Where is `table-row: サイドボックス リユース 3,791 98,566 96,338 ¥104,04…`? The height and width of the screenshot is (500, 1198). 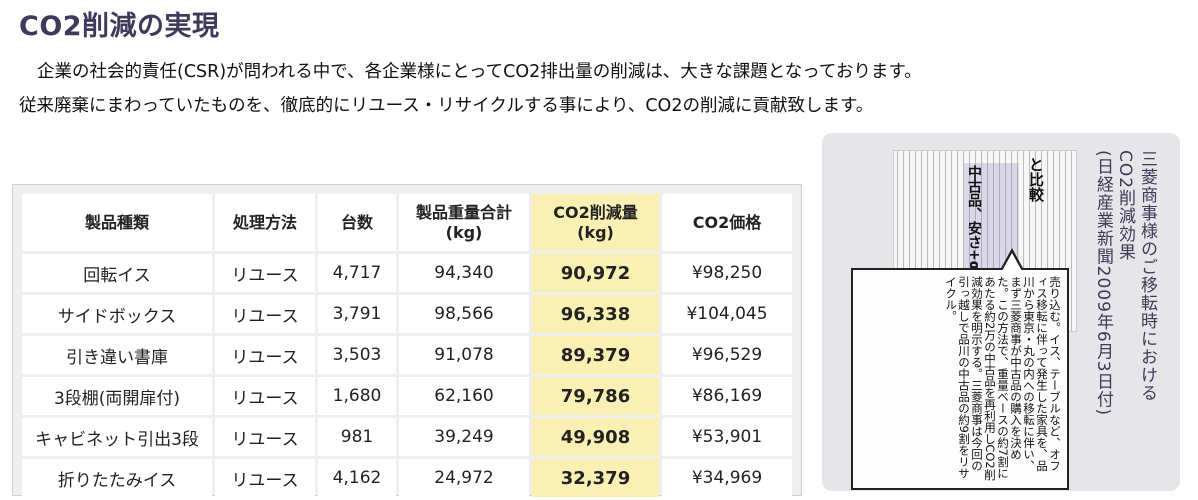 table-row: サイドボックス リユース 3,791 98,566 96,338 ¥104,04… is located at coordinates (407, 314).